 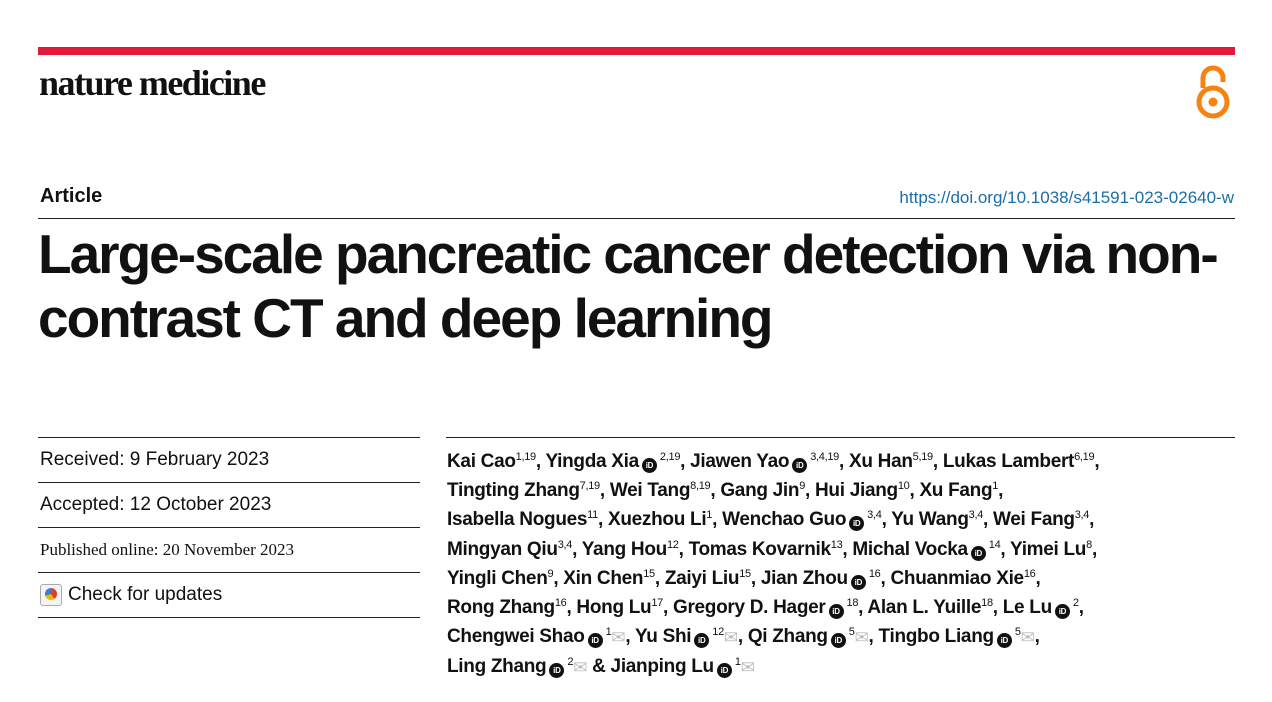 I want to click on author: Yu Shi iD12✉, so click(x=686, y=637).